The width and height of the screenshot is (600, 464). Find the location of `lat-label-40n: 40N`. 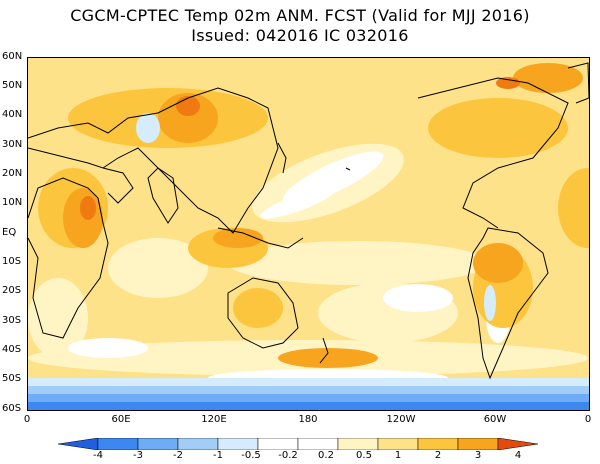

lat-label-40n: 40N is located at coordinates (12, 114).